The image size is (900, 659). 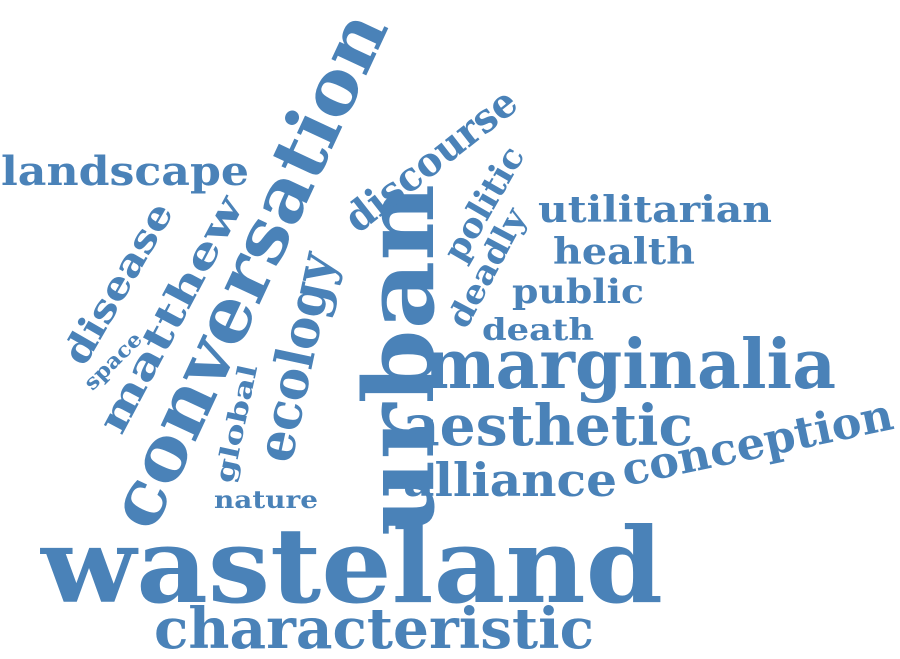 What do you see at coordinates (548, 426) in the screenshot?
I see `word-aesthetic: aesthetic` at bounding box center [548, 426].